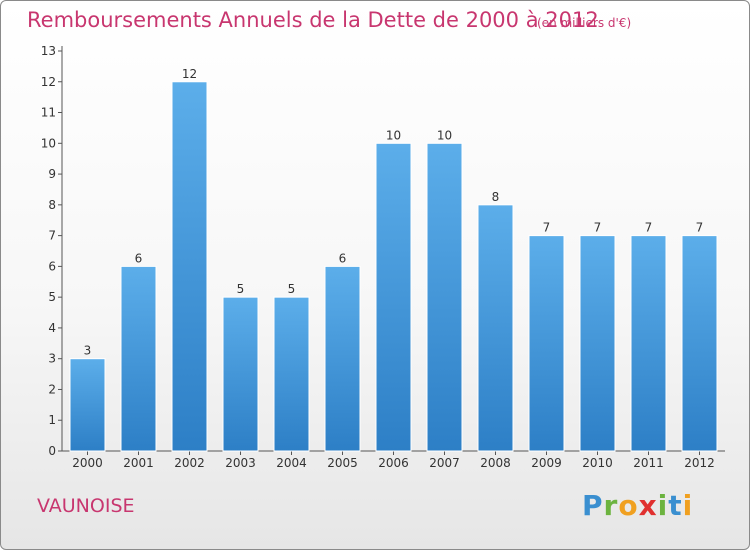 The height and width of the screenshot is (550, 750). I want to click on y-tick-label: 1, so click(52, 420).